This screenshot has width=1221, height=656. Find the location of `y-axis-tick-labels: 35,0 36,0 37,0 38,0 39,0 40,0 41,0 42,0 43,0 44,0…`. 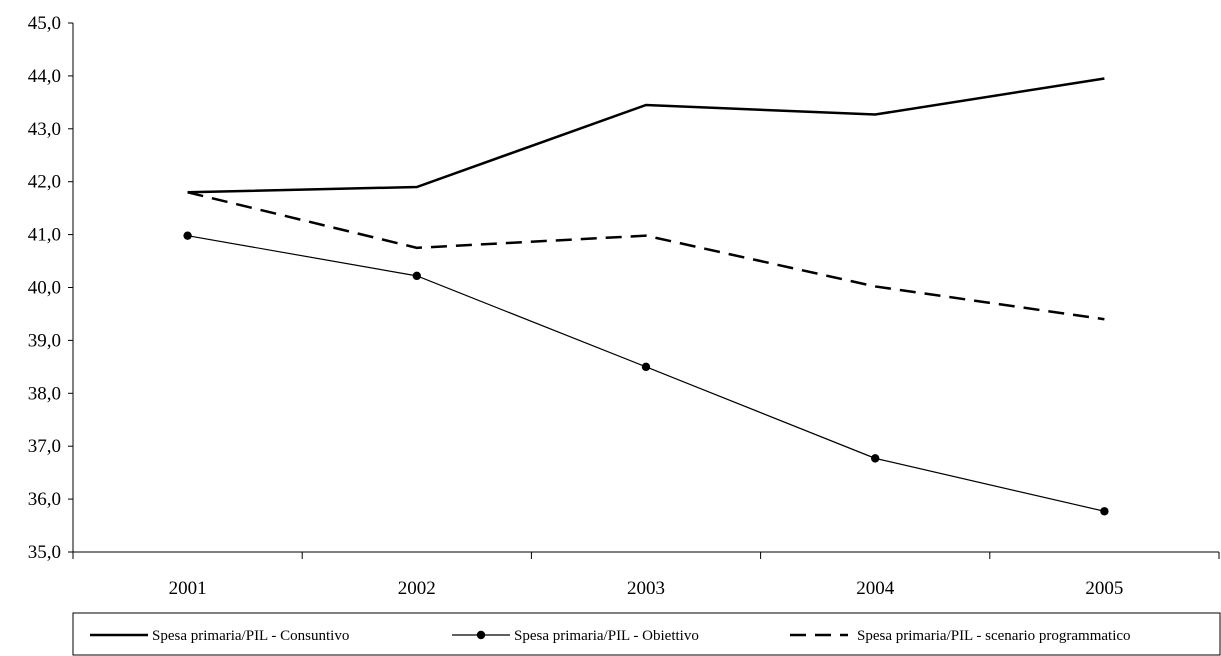

y-axis-tick-labels: 35,0 36,0 37,0 38,0 39,0 40,0 41,0 42,0 43,0 44,0… is located at coordinates (44, 288).